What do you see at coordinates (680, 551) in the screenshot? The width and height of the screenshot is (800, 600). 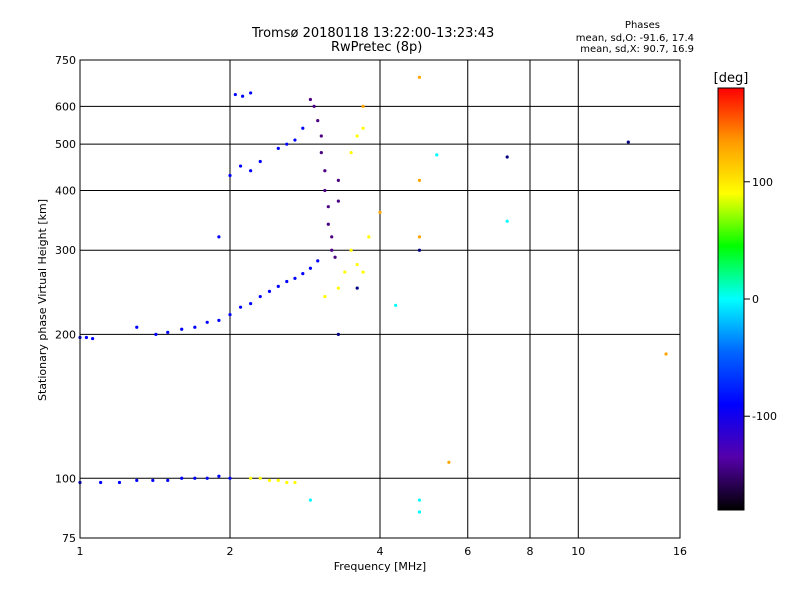 I see `x-tick-label: 16` at bounding box center [680, 551].